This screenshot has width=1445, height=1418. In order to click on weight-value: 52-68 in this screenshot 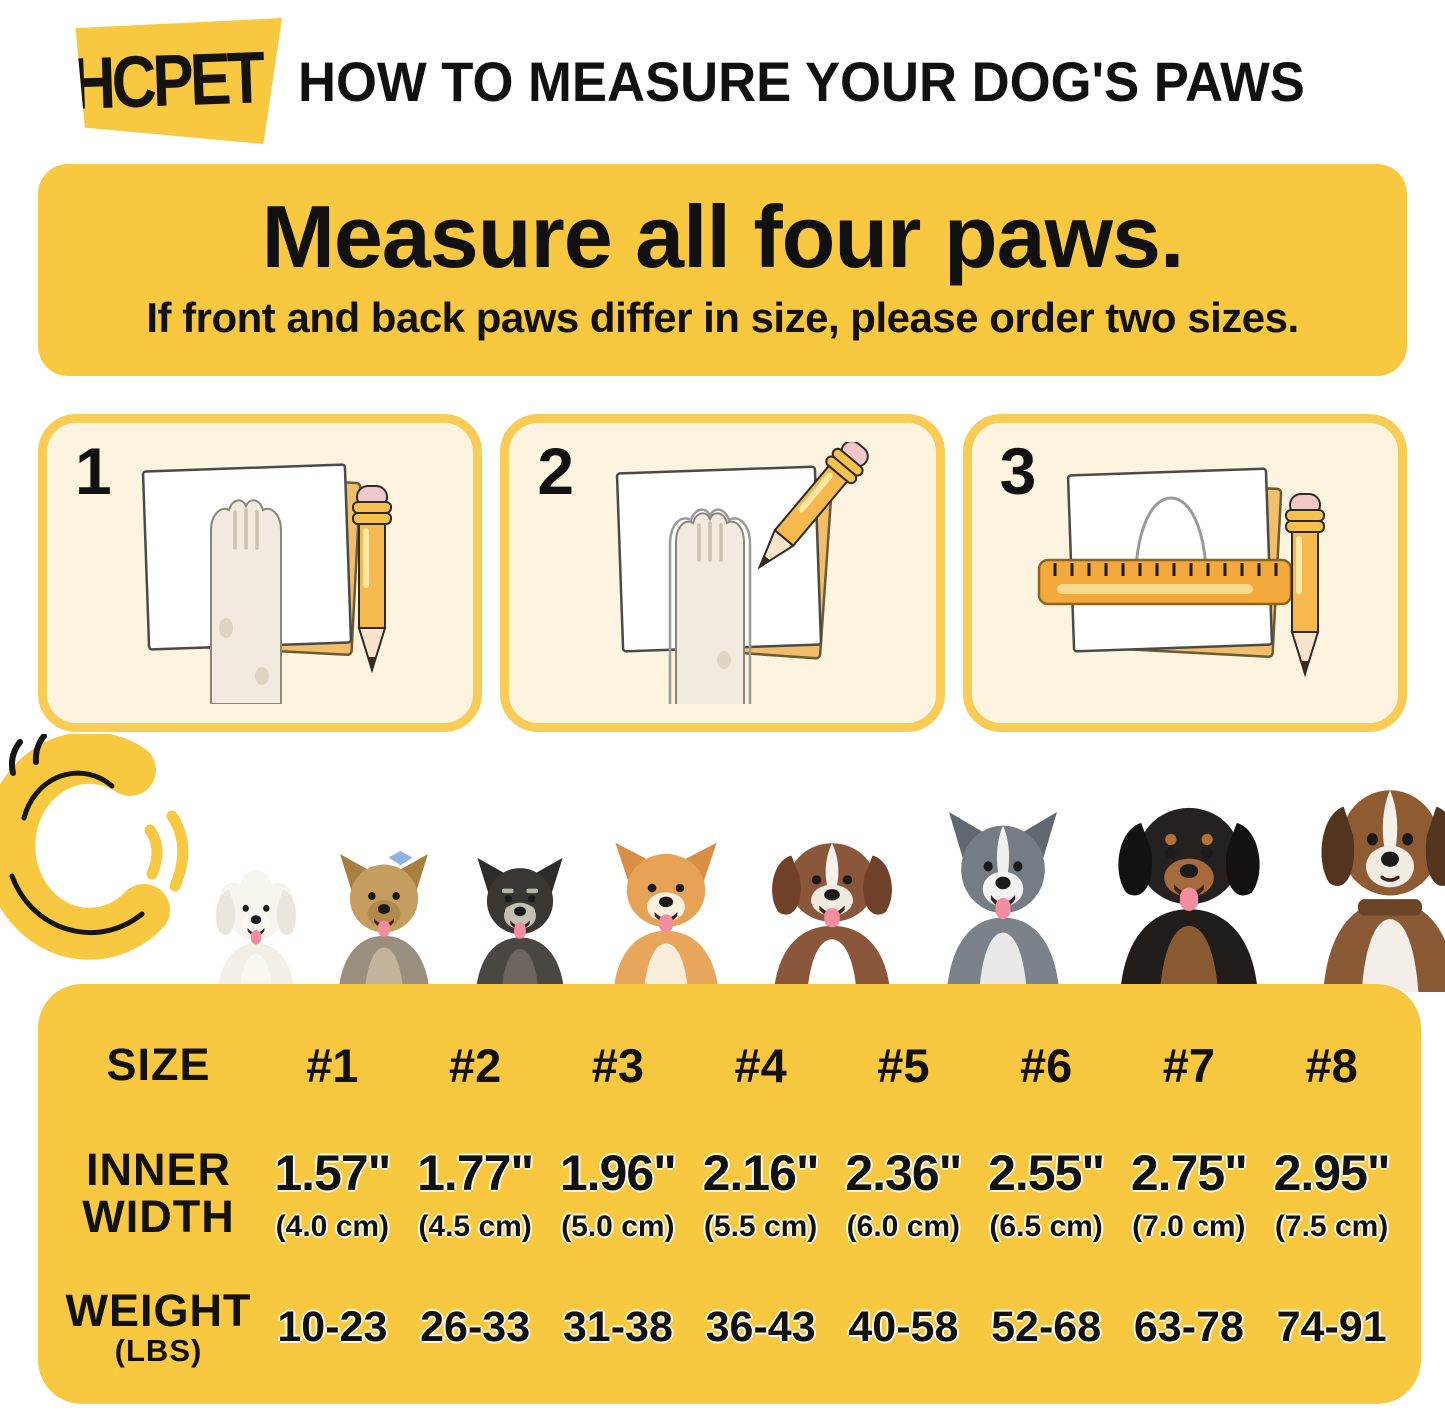, I will do `click(1046, 1327)`.